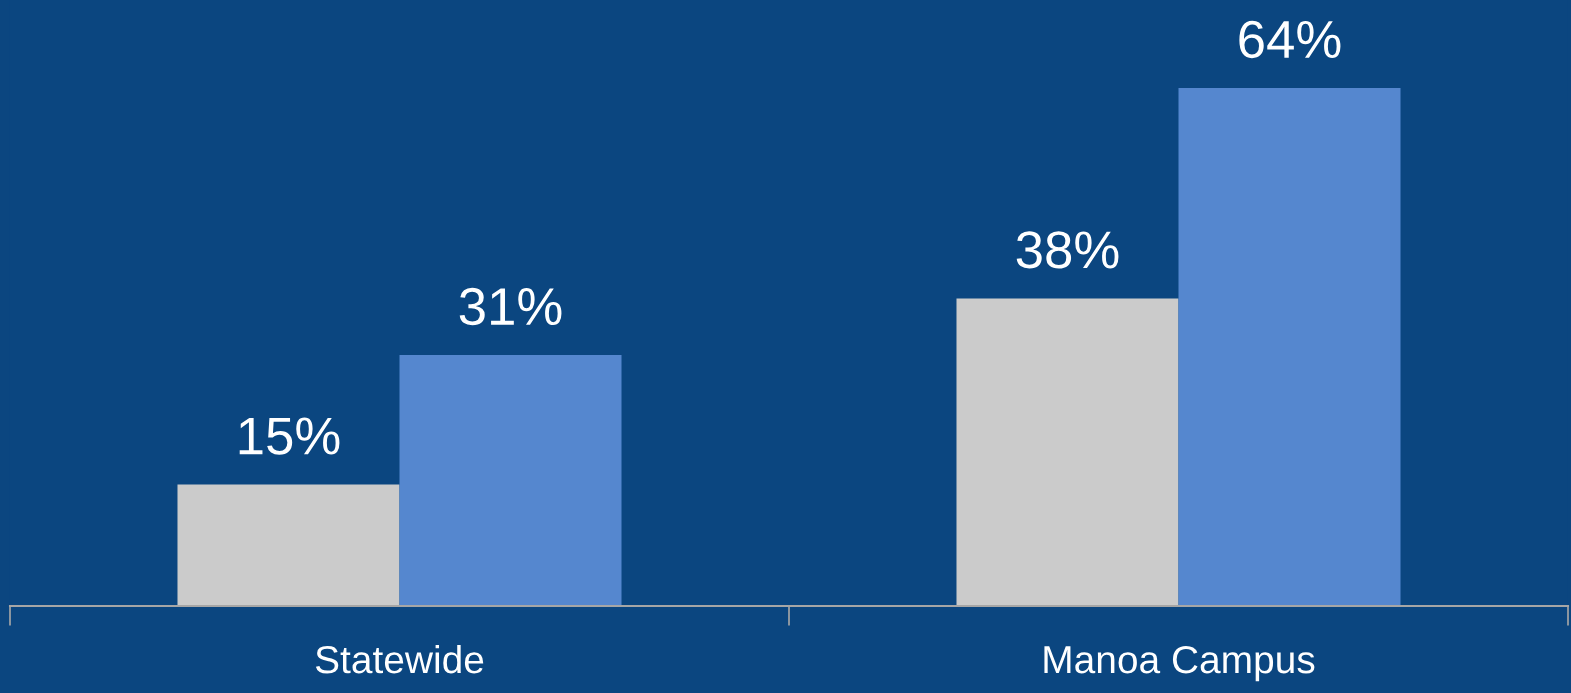 The width and height of the screenshot is (1571, 693). Describe the element at coordinates (1290, 39) in the screenshot. I see `data-label: 64%` at that location.